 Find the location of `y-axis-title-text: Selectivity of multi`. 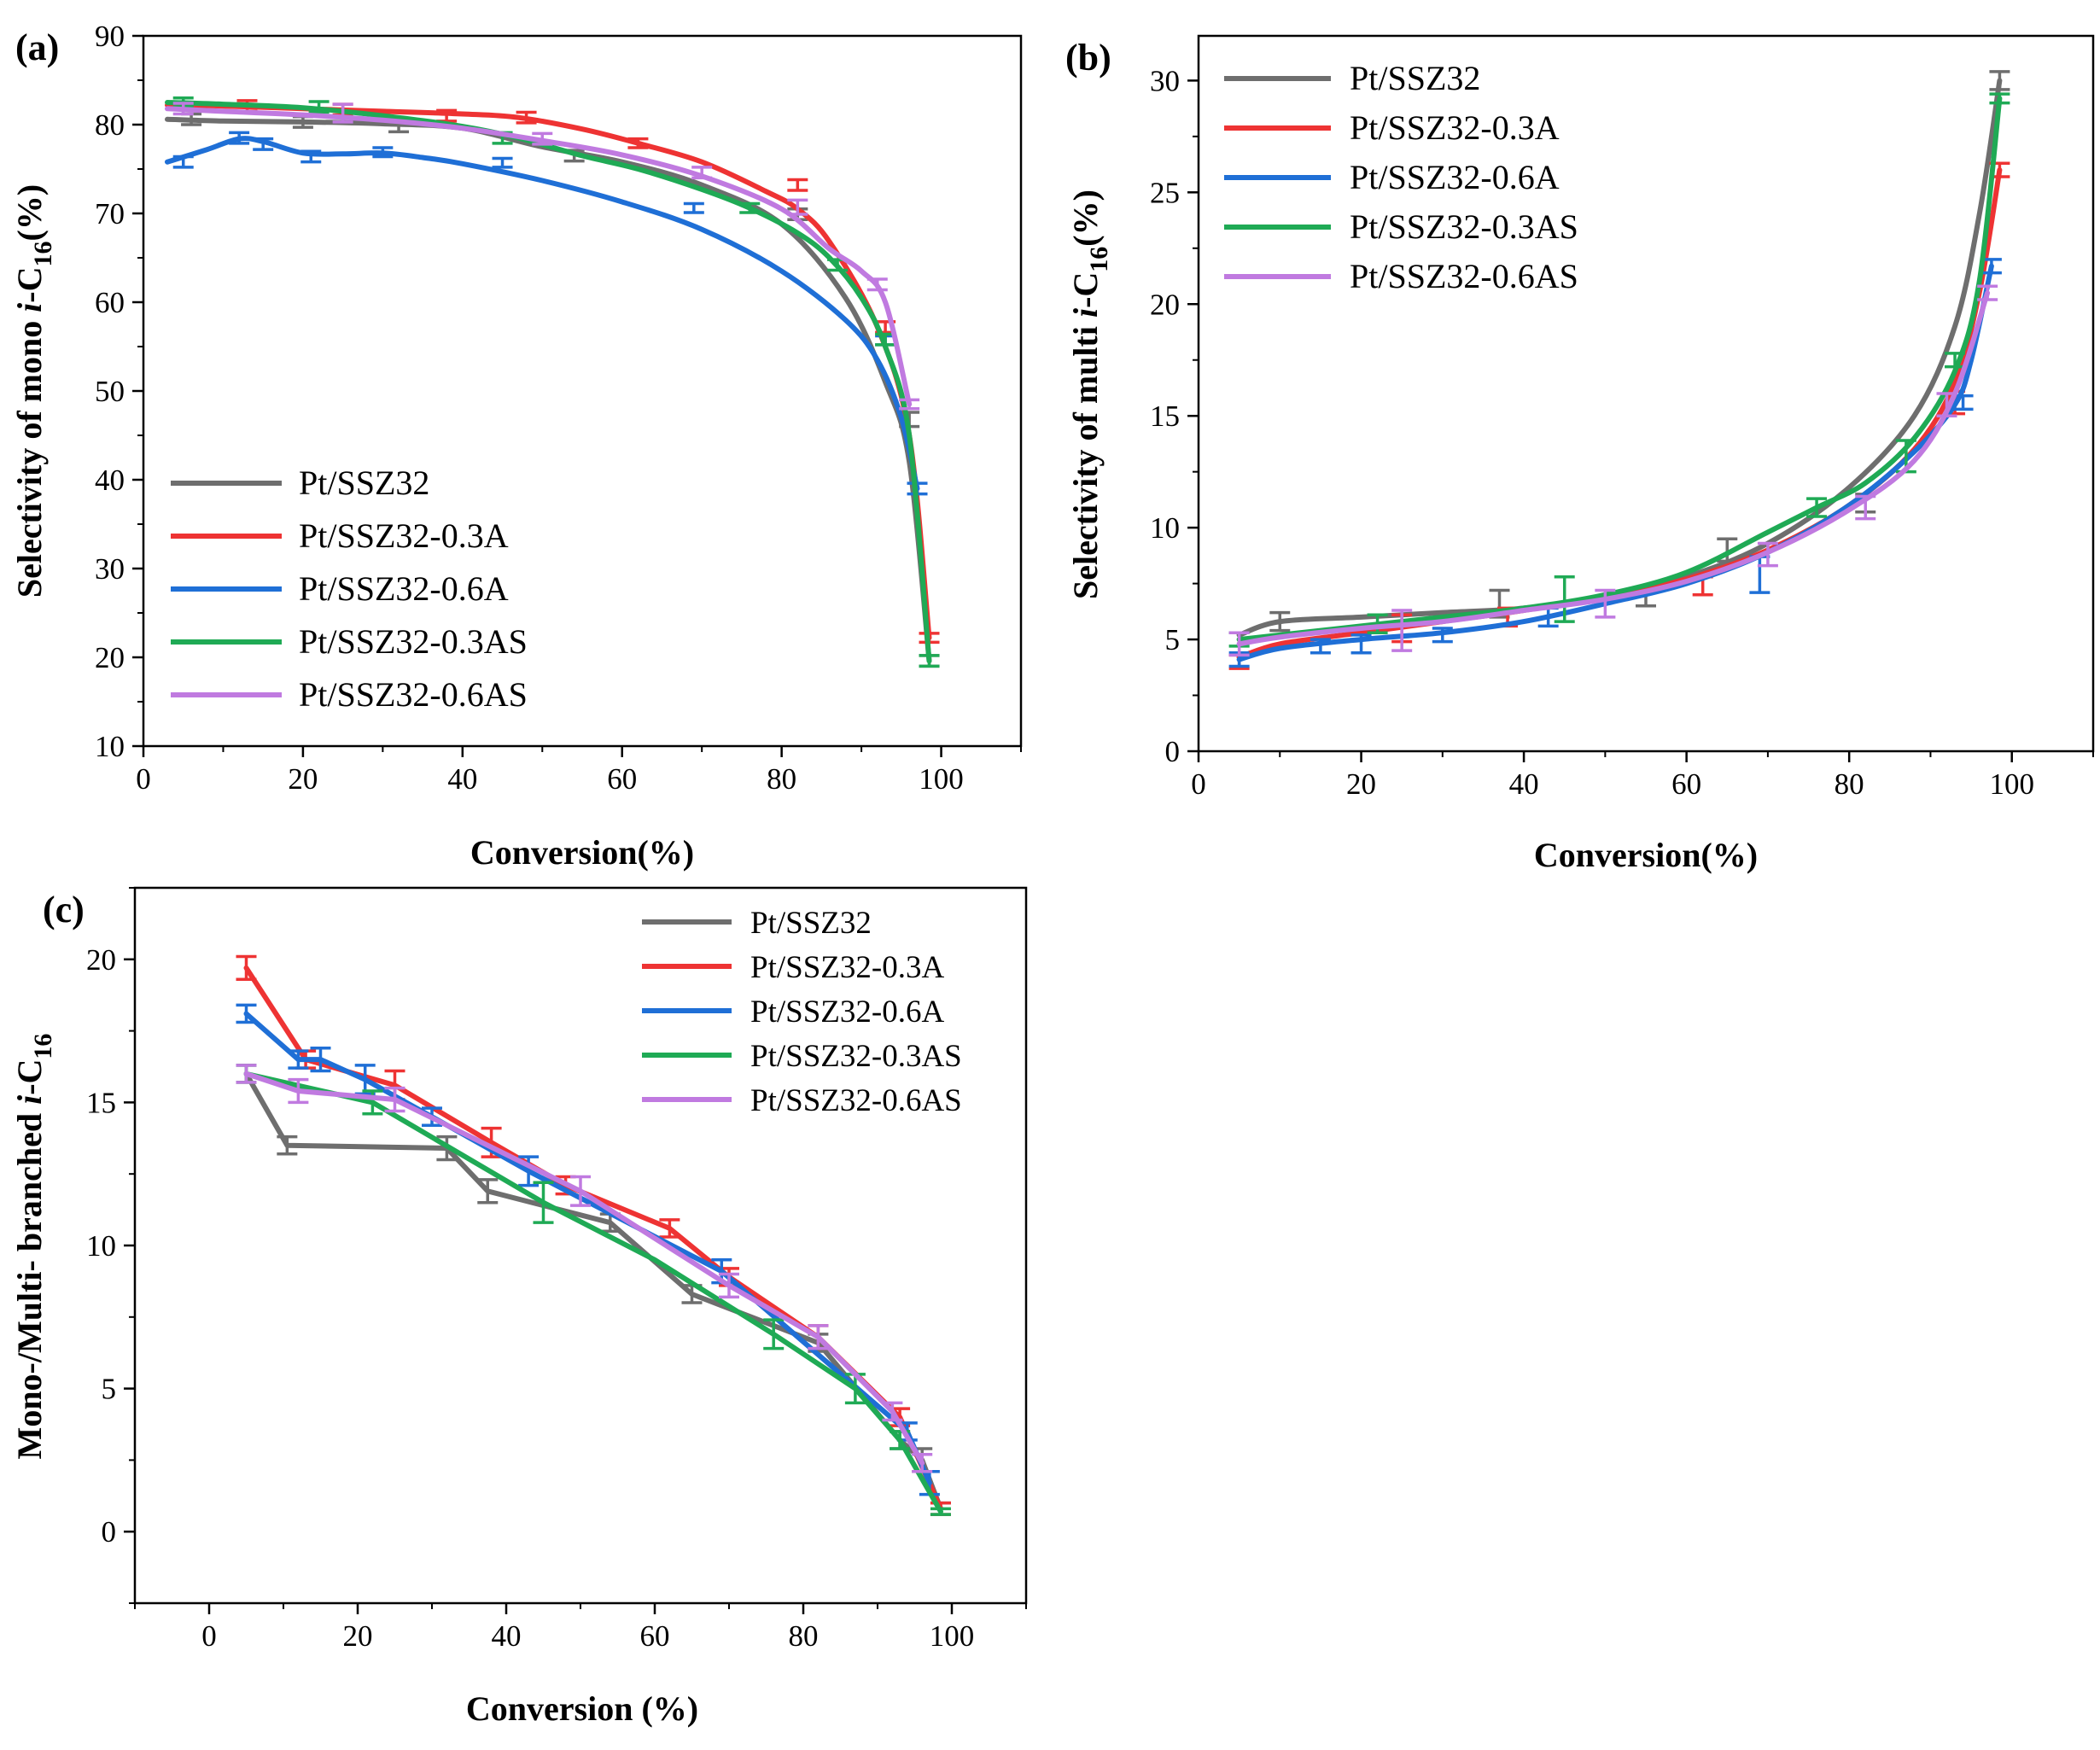

y-axis-title-text: Selectivity of multi is located at coordinates (1085, 458).